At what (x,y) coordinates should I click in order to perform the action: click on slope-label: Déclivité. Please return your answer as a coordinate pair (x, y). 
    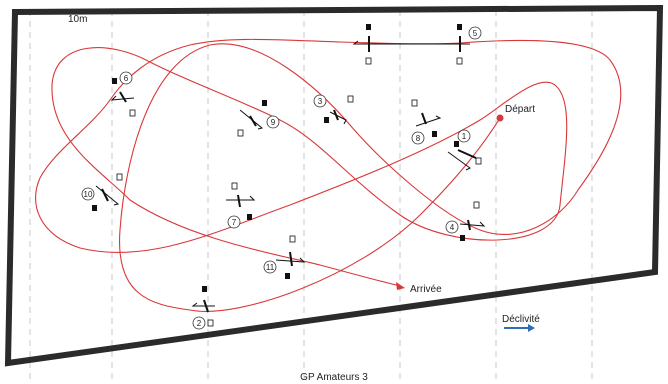
    Looking at the image, I should click on (521, 319).